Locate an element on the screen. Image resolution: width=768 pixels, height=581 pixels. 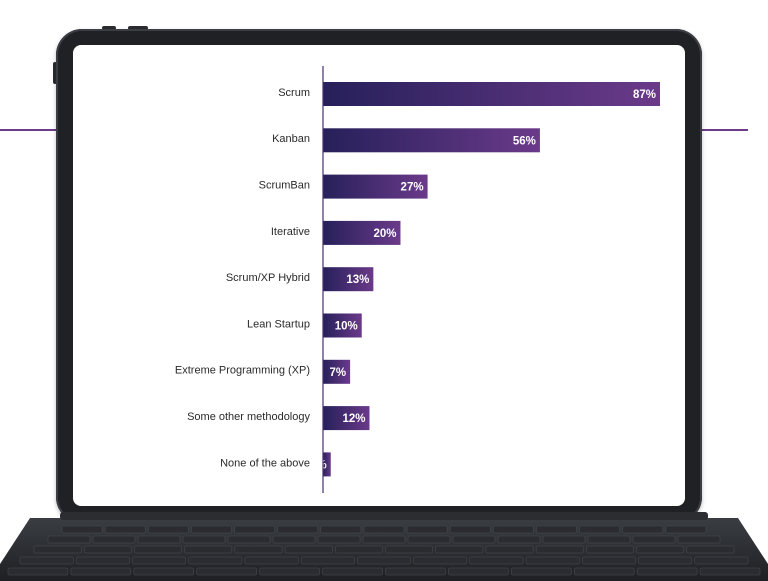
value-label: 12% is located at coordinates (353, 419).